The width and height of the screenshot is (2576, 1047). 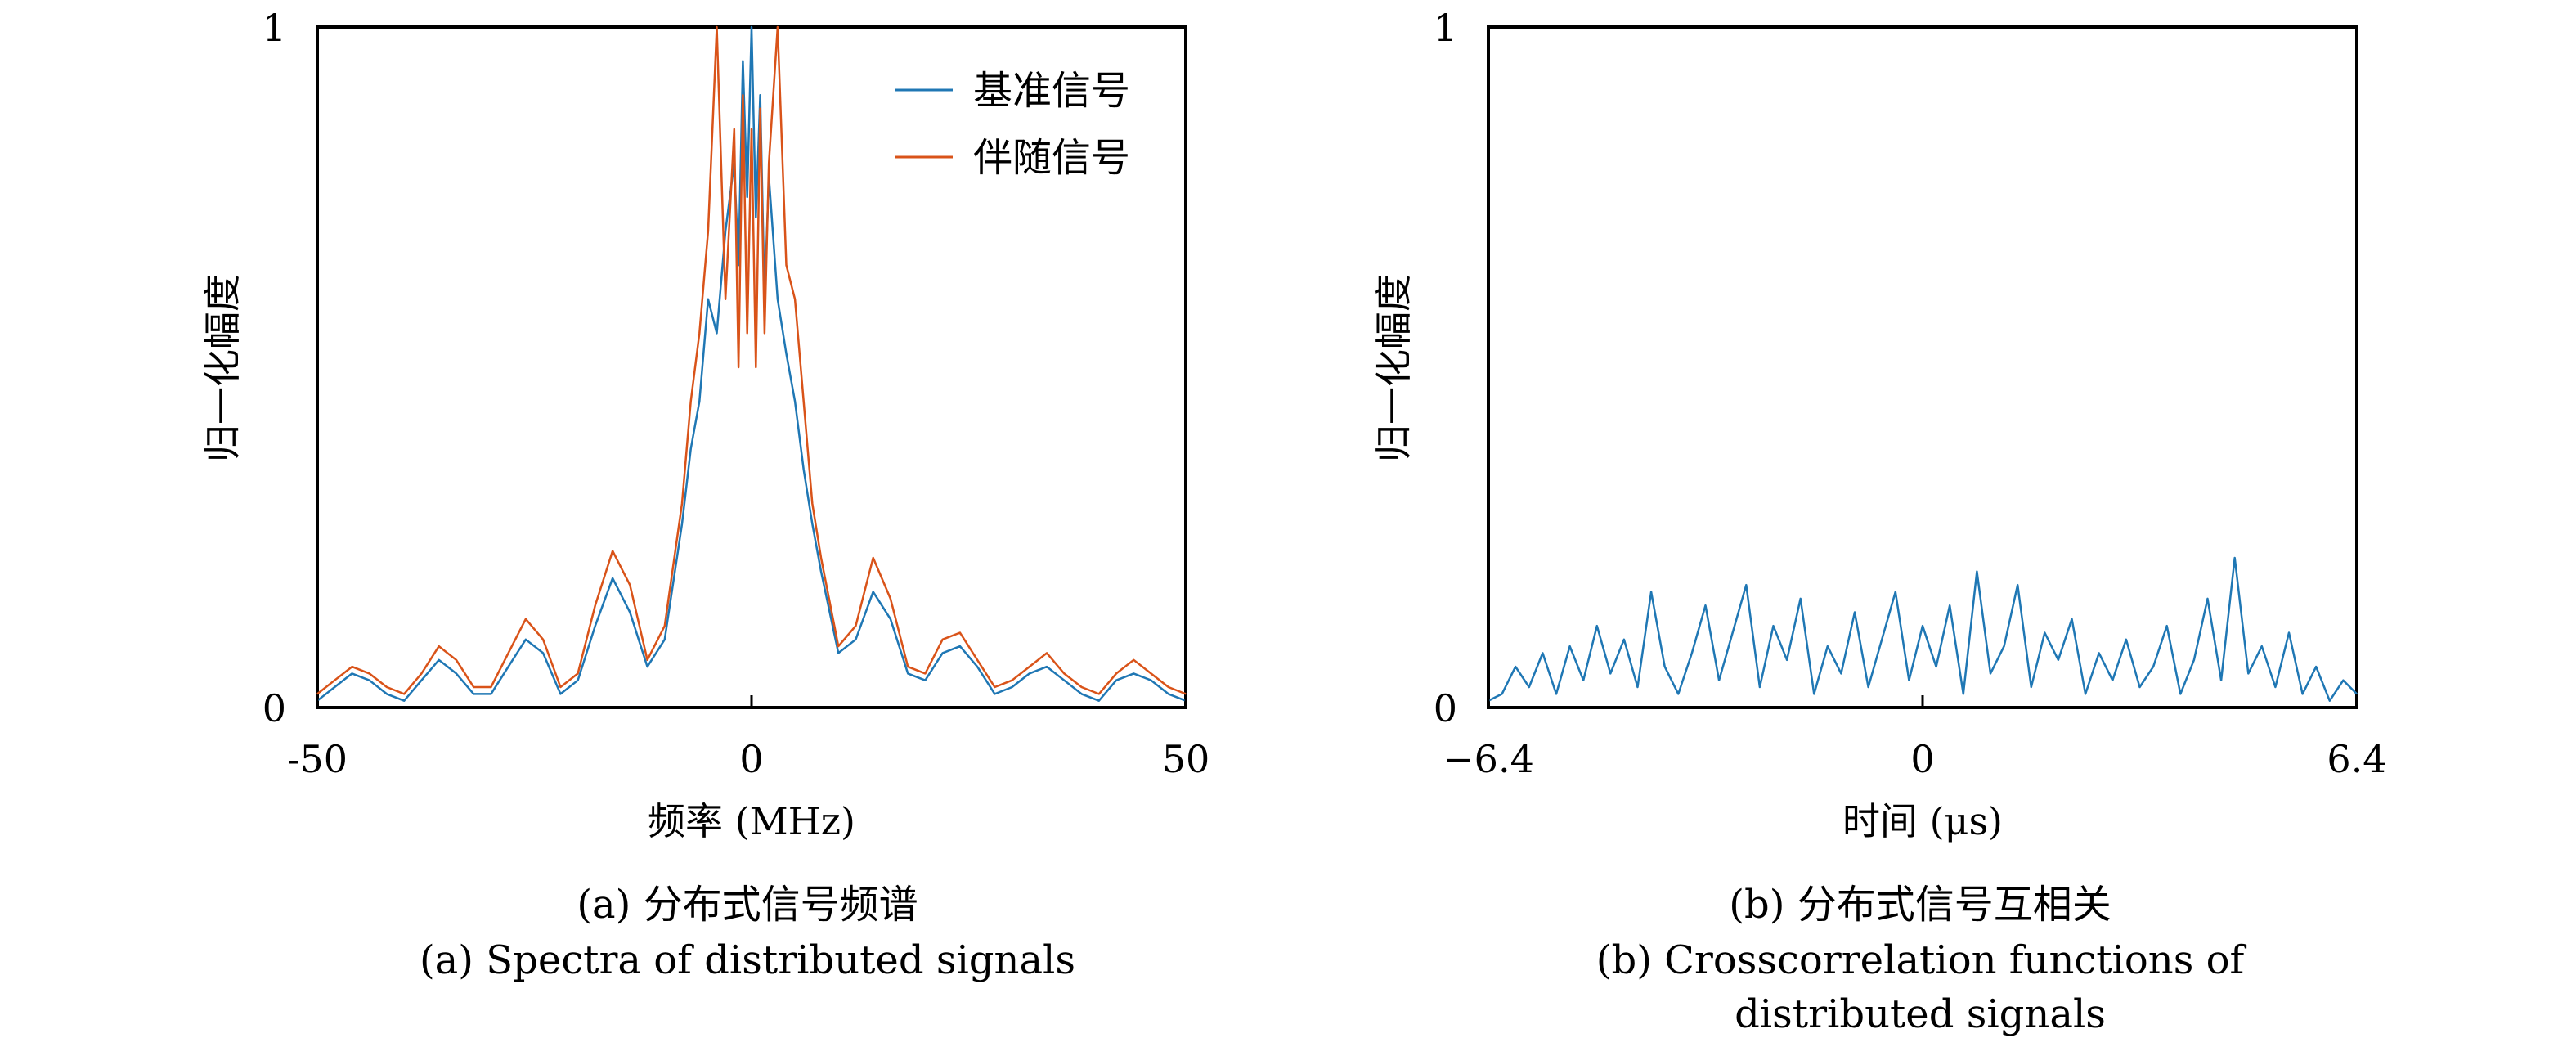 What do you see at coordinates (317, 759) in the screenshot?
I see `panel-a-xtick-label-left: -50` at bounding box center [317, 759].